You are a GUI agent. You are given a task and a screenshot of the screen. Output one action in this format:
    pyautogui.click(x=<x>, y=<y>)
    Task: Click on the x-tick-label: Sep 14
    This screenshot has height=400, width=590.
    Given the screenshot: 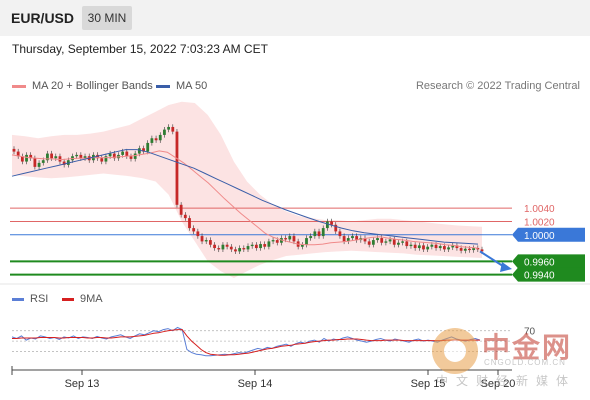 What is the action you would take?
    pyautogui.click(x=255, y=384)
    